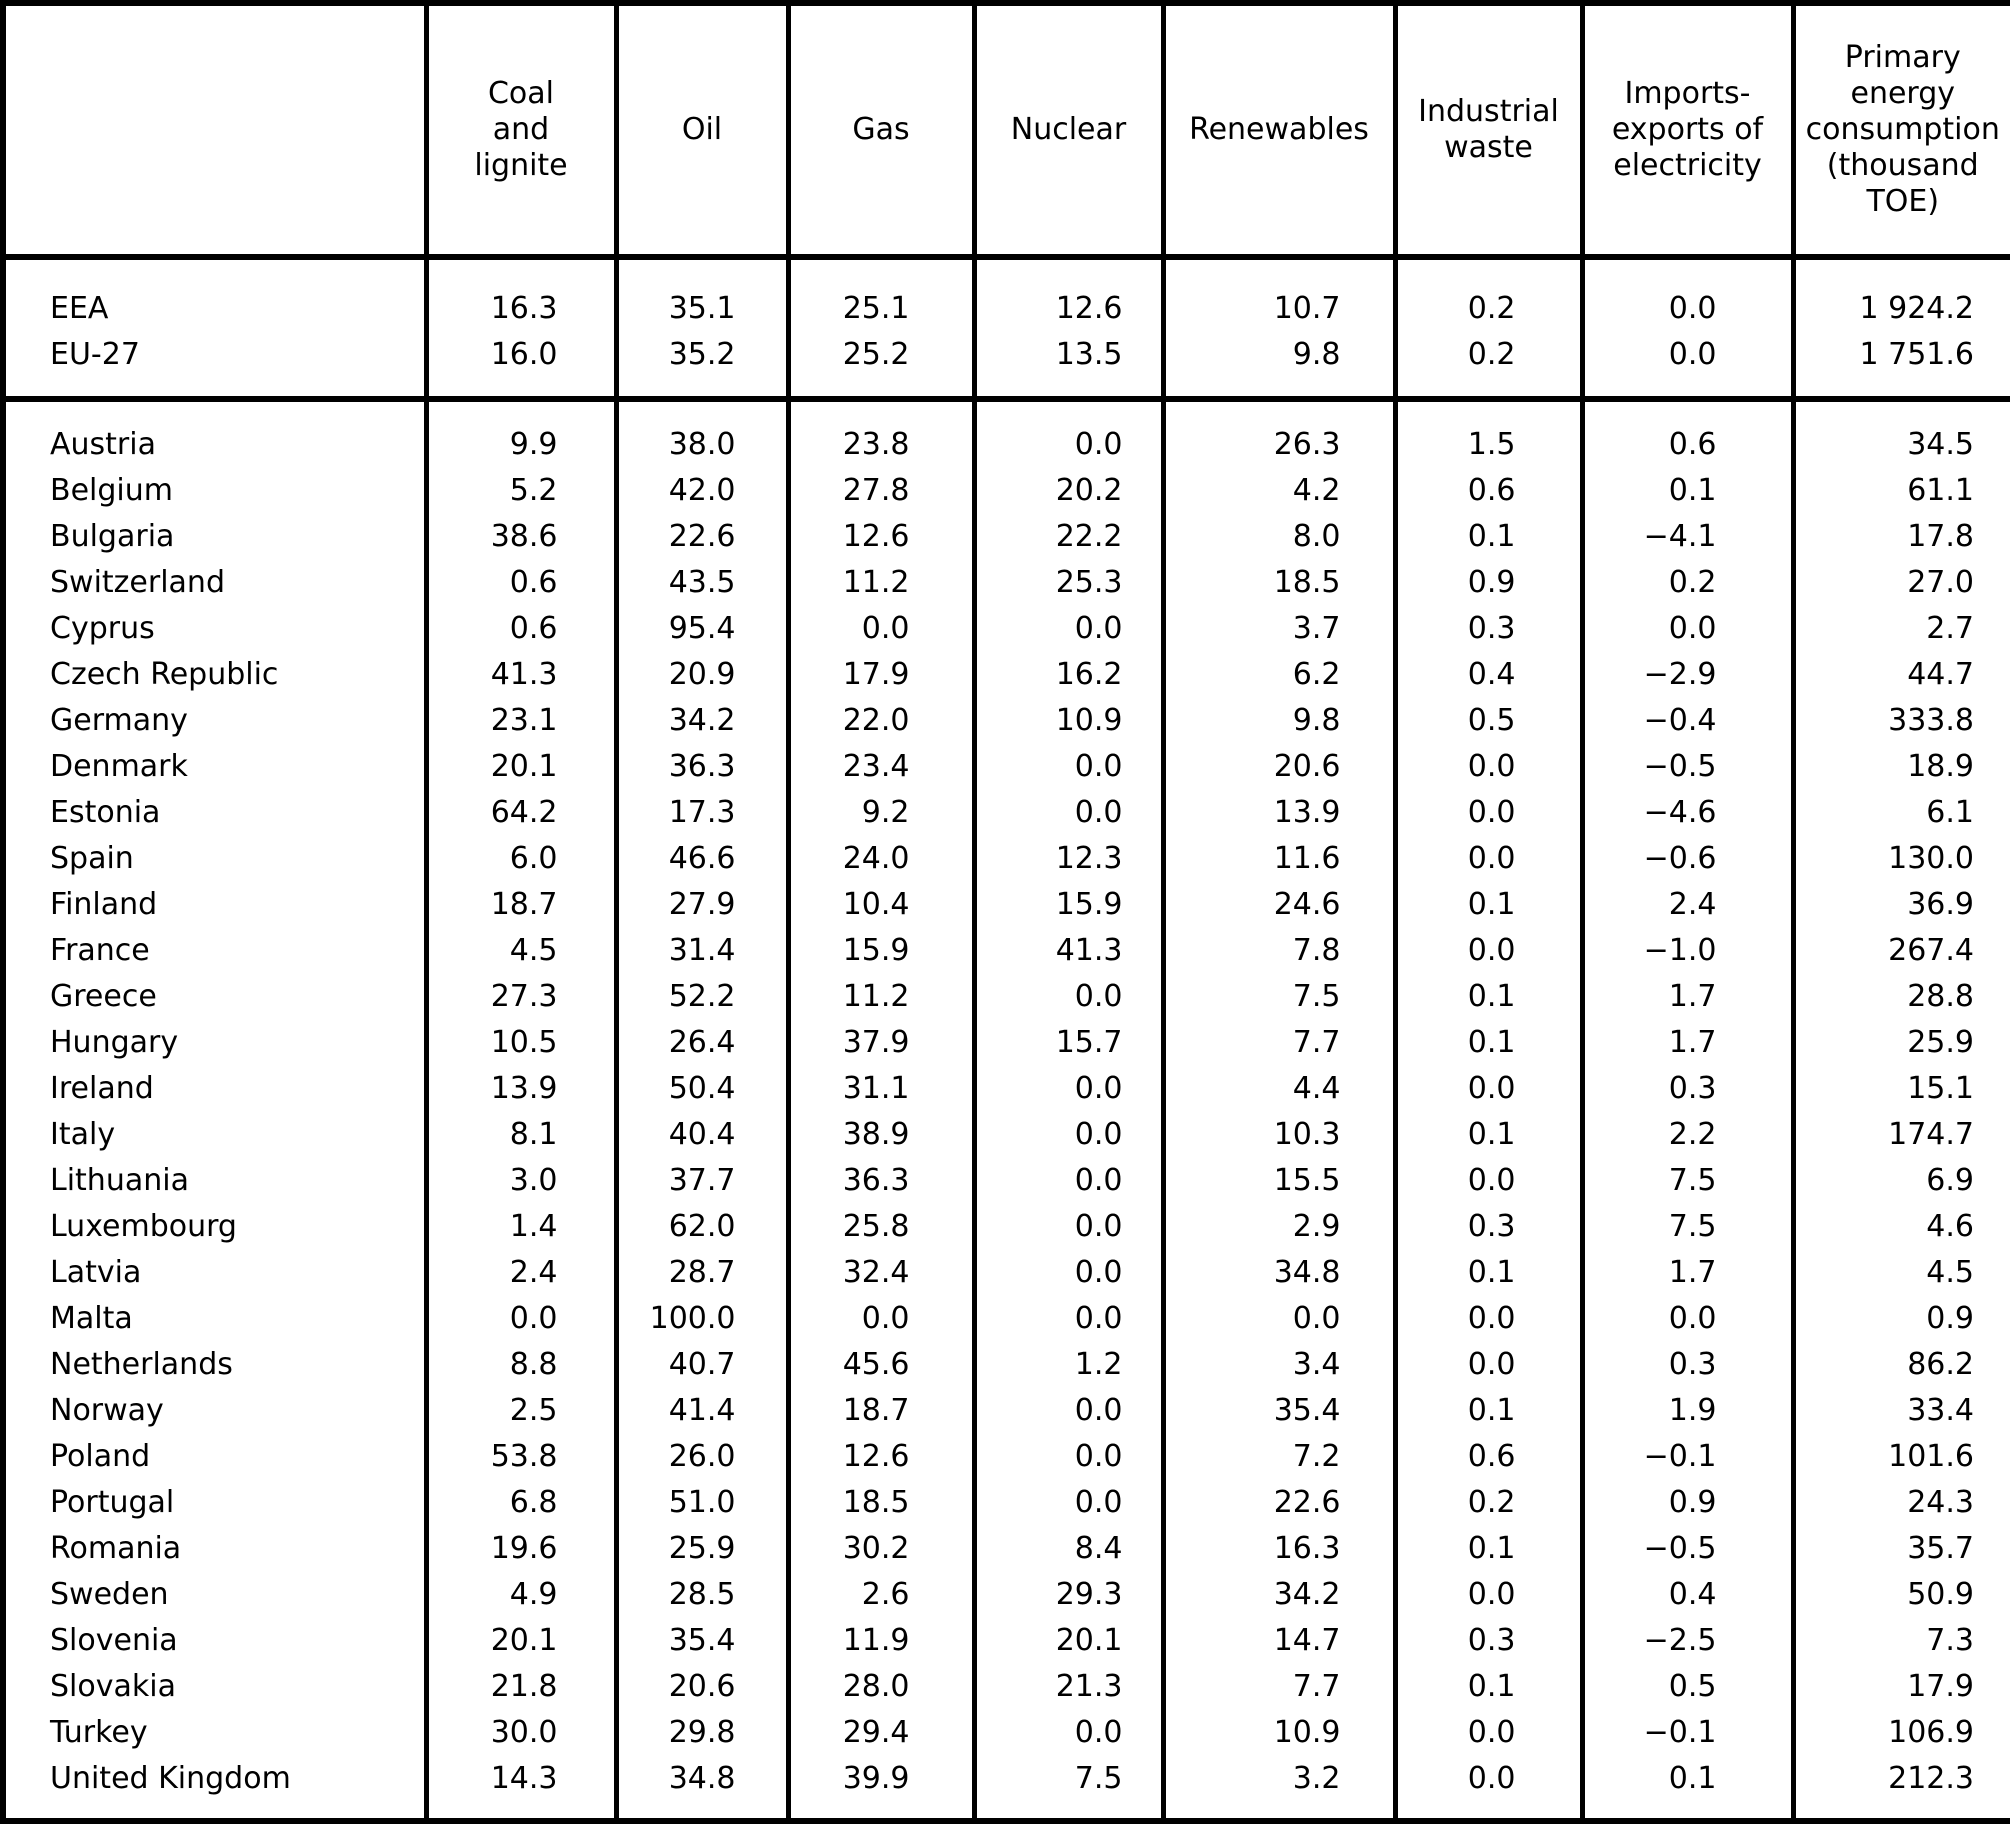 The height and width of the screenshot is (1826, 2010). Describe the element at coordinates (881, 813) in the screenshot. I see `value-cell: 9.2` at that location.